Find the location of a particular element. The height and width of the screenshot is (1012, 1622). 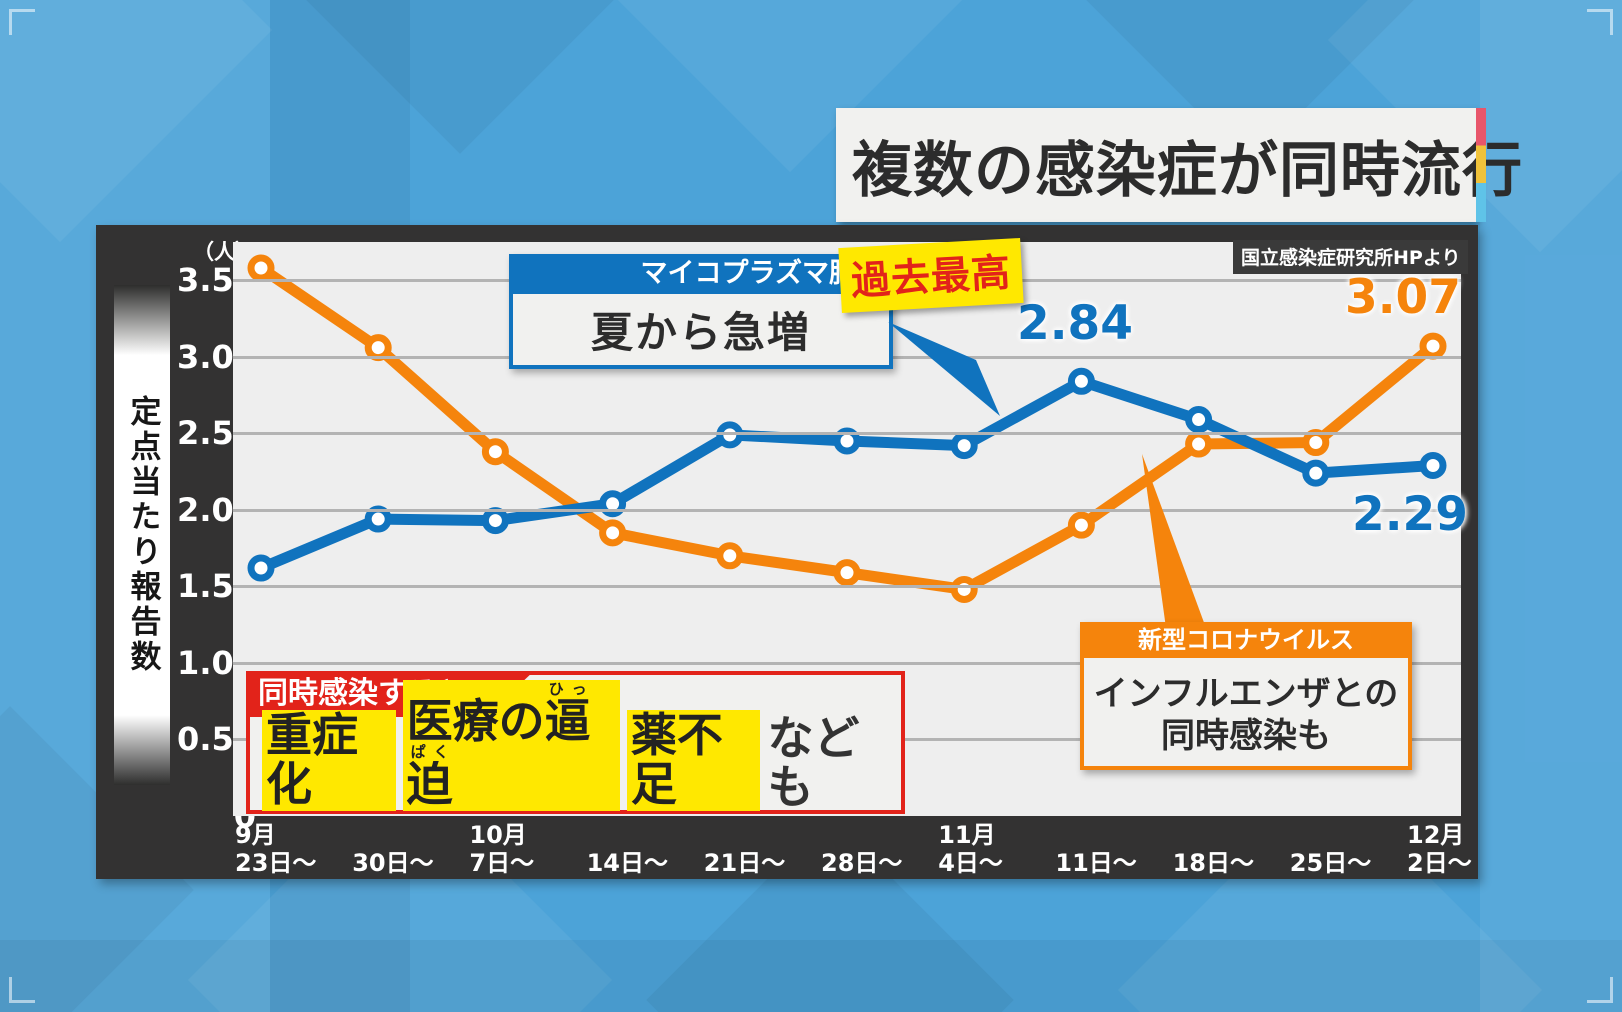

x-tick-day: 28日～ is located at coordinates (862, 863).